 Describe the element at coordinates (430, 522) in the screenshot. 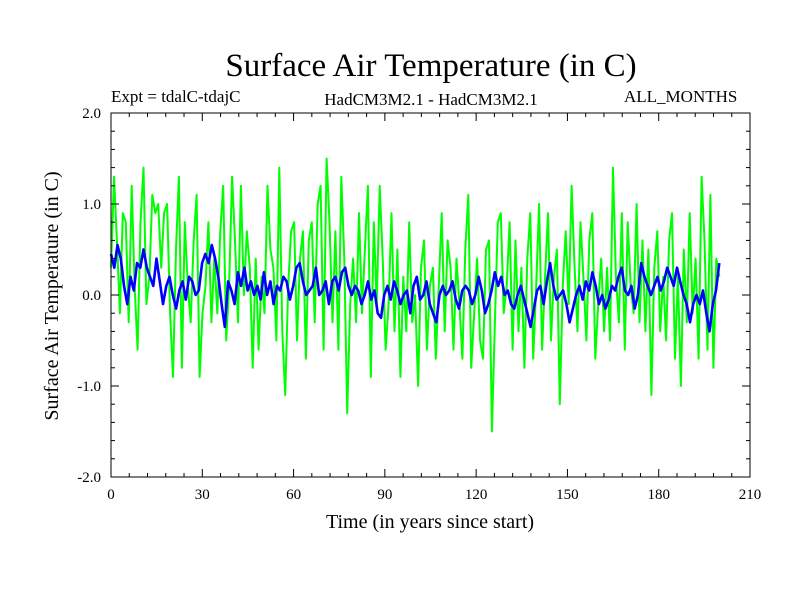

I see `x-axis-label: Time (in years since start)` at that location.